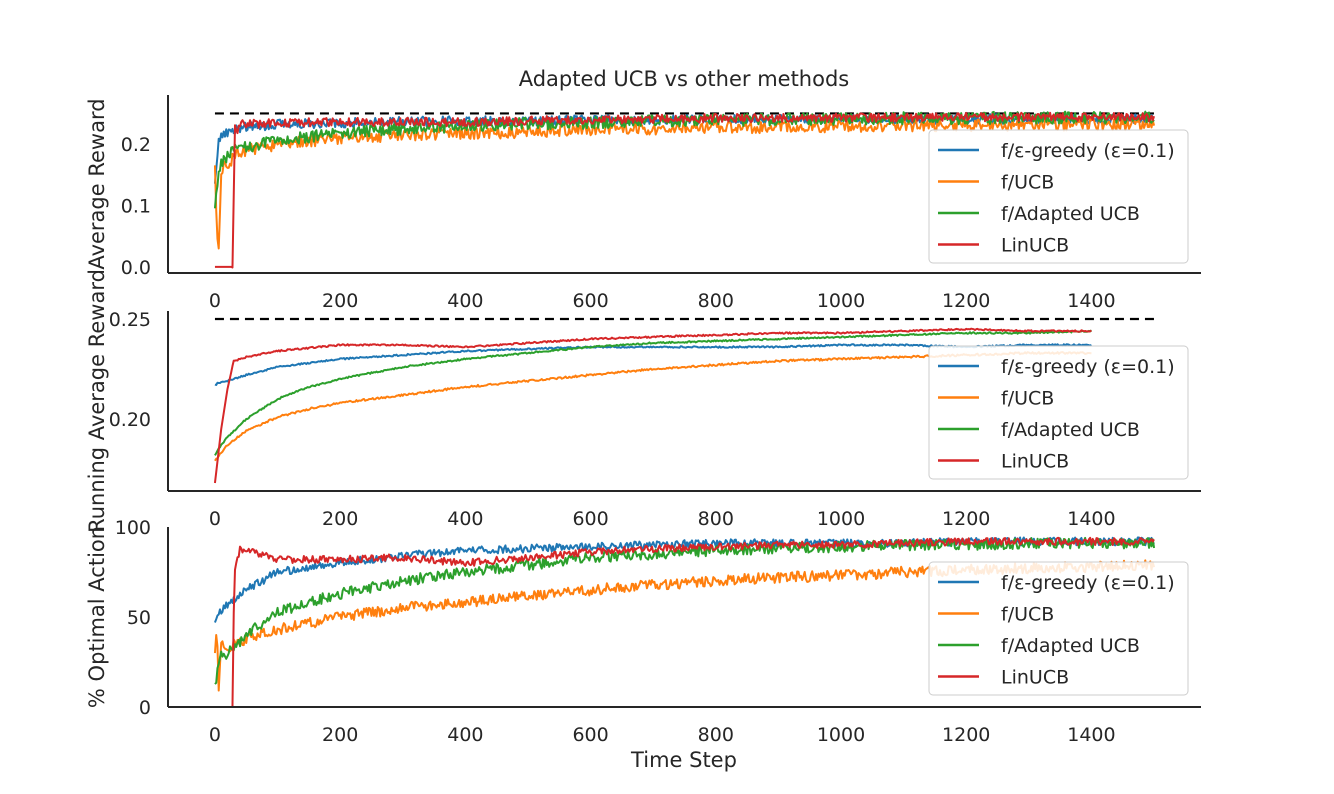 Image resolution: width=1334 pixels, height=794 pixels. Describe the element at coordinates (683, 760) in the screenshot. I see `x-axis-label: Time Step` at that location.